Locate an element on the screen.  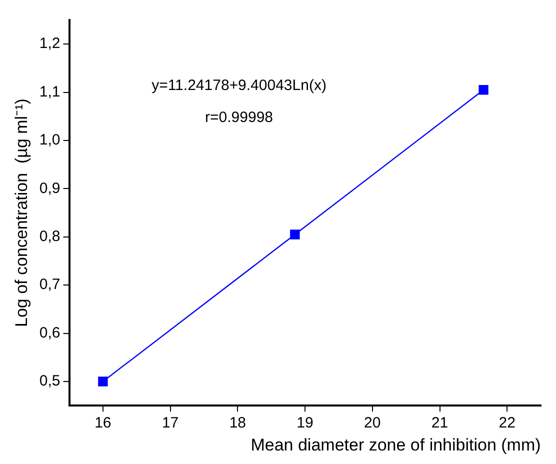
annotation: y=11.24178+9.40043Ln(x) is located at coordinates (239, 85).